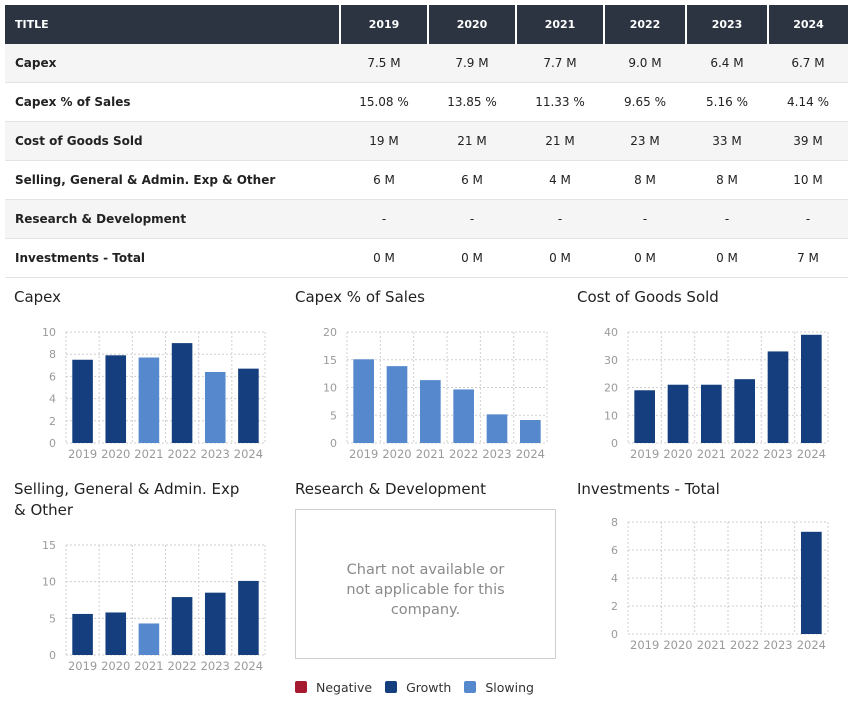 This screenshot has height=706, width=853. I want to click on row-value: 5.16 %, so click(727, 102).